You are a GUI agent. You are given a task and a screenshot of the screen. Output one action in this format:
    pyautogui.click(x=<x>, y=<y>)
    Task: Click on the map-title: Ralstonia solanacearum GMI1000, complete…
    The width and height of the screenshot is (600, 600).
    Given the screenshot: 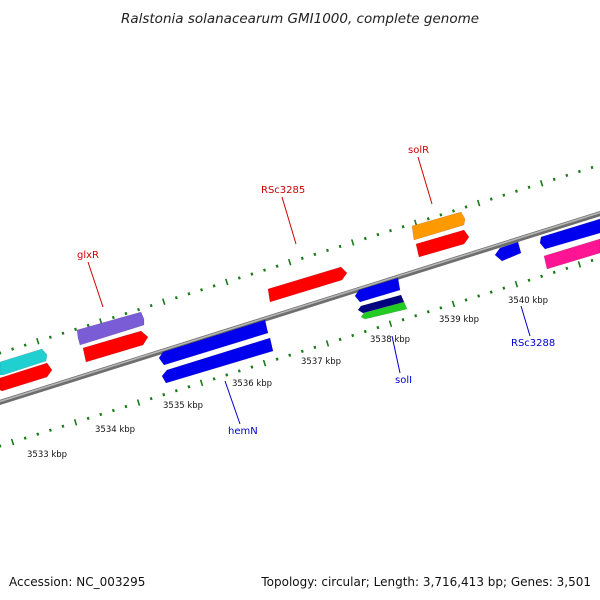 What is the action you would take?
    pyautogui.click(x=300, y=19)
    